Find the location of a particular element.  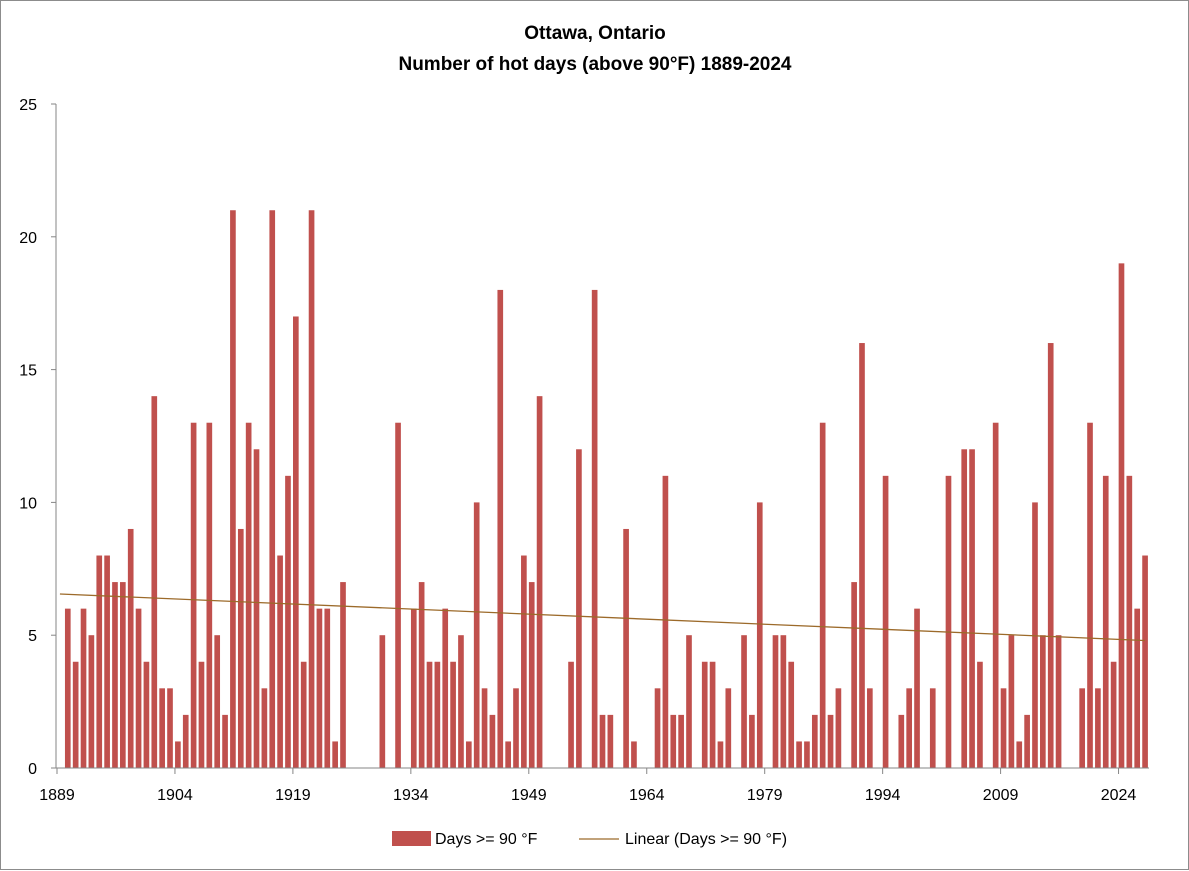

legend-label-bars: Days >= 90 °F is located at coordinates (486, 839).